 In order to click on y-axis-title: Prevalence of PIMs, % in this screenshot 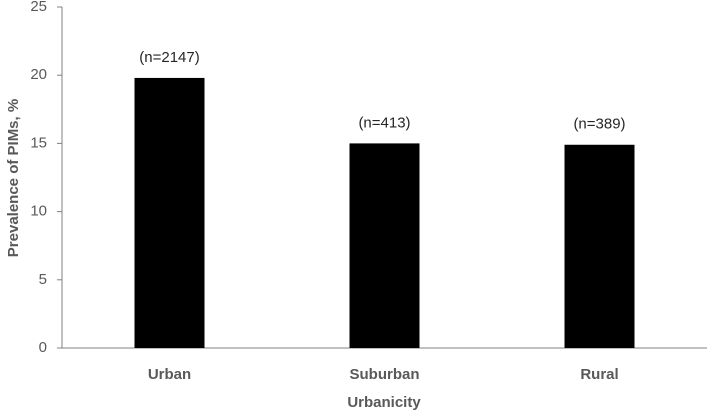, I will do `click(13, 178)`.